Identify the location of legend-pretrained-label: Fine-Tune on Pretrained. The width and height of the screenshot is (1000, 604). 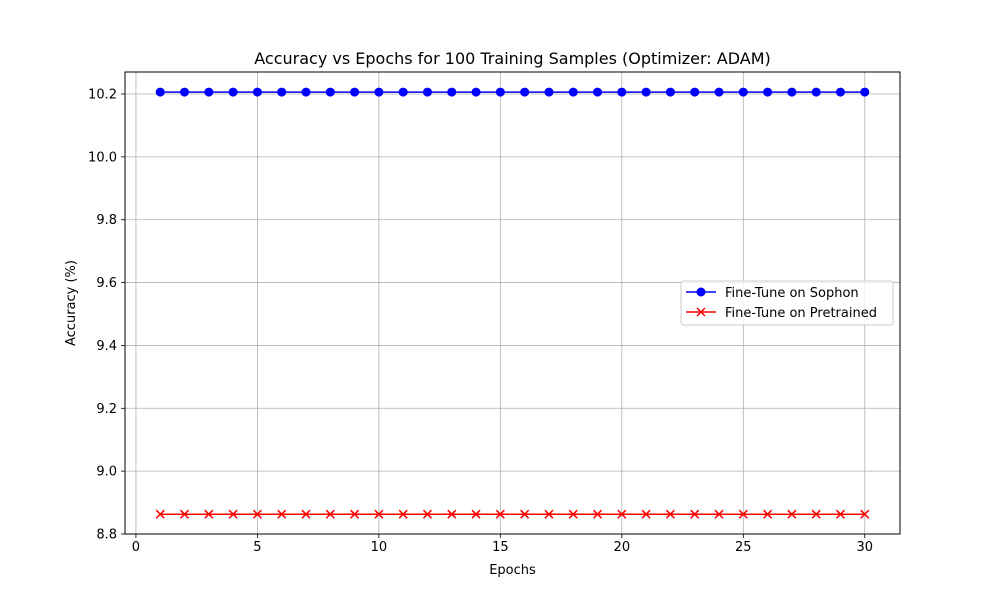
(801, 313).